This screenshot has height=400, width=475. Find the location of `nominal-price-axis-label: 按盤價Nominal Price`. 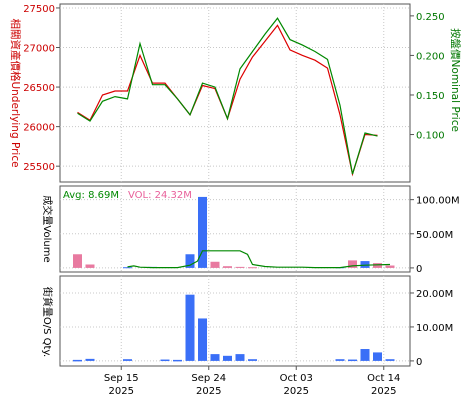

nominal-price-axis-label: 按盤價Nominal Price is located at coordinates (455, 80).